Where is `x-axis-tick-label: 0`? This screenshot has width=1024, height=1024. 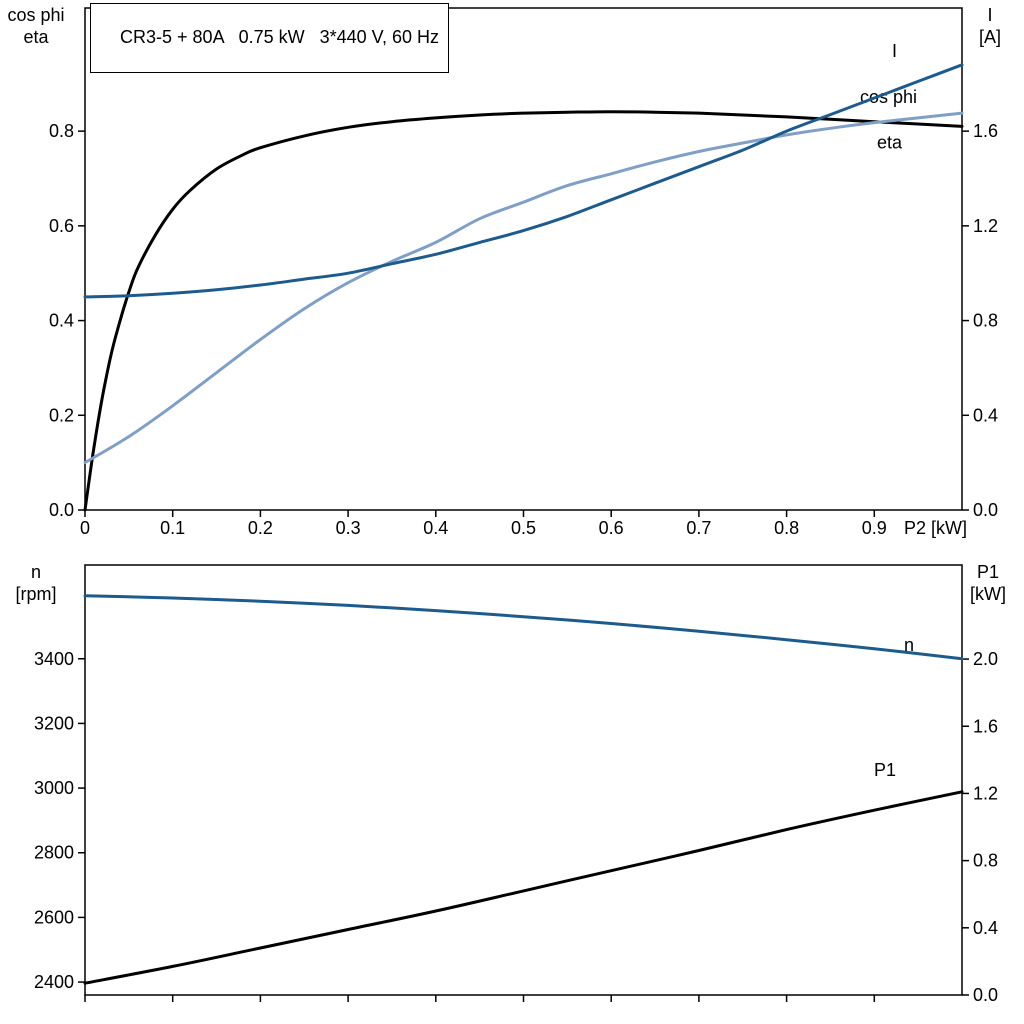 x-axis-tick-label: 0 is located at coordinates (85, 528).